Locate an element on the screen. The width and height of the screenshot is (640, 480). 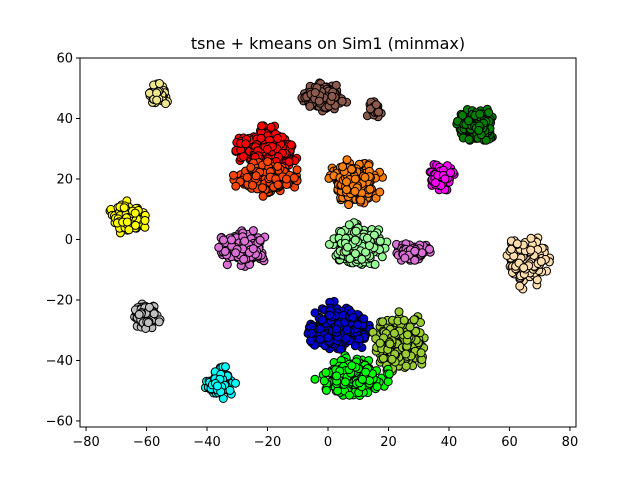
x-tick-label: 40 is located at coordinates (449, 442).